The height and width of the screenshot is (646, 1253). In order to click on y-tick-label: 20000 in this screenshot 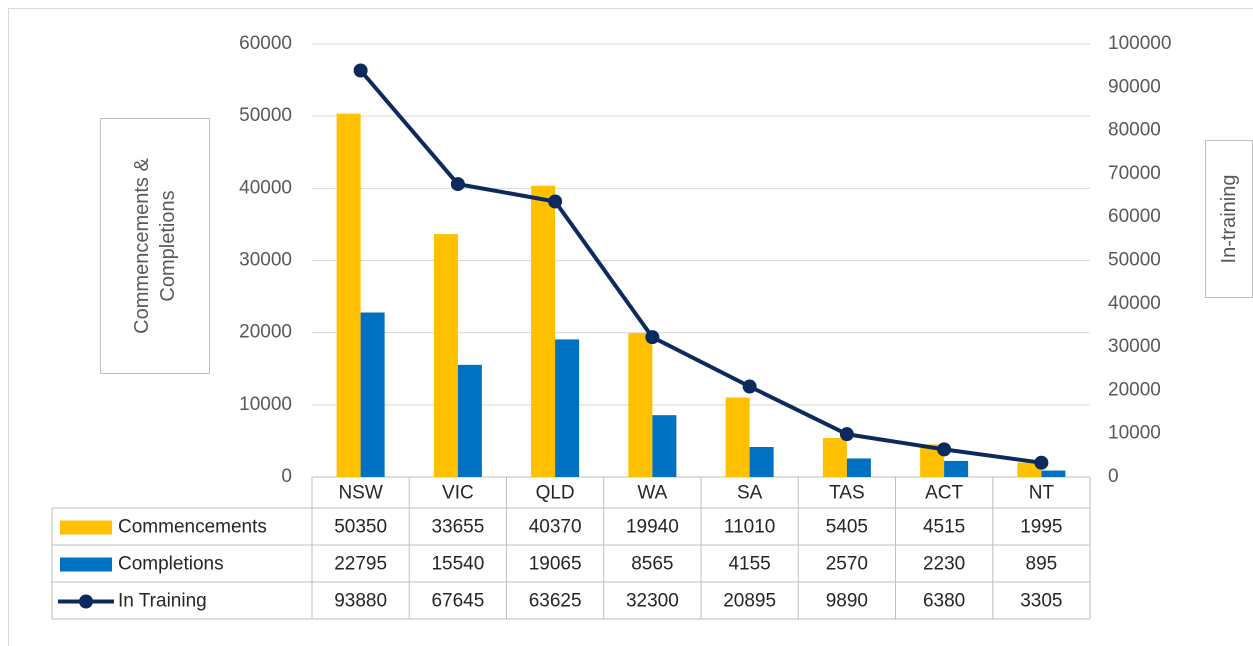, I will do `click(265, 332)`.